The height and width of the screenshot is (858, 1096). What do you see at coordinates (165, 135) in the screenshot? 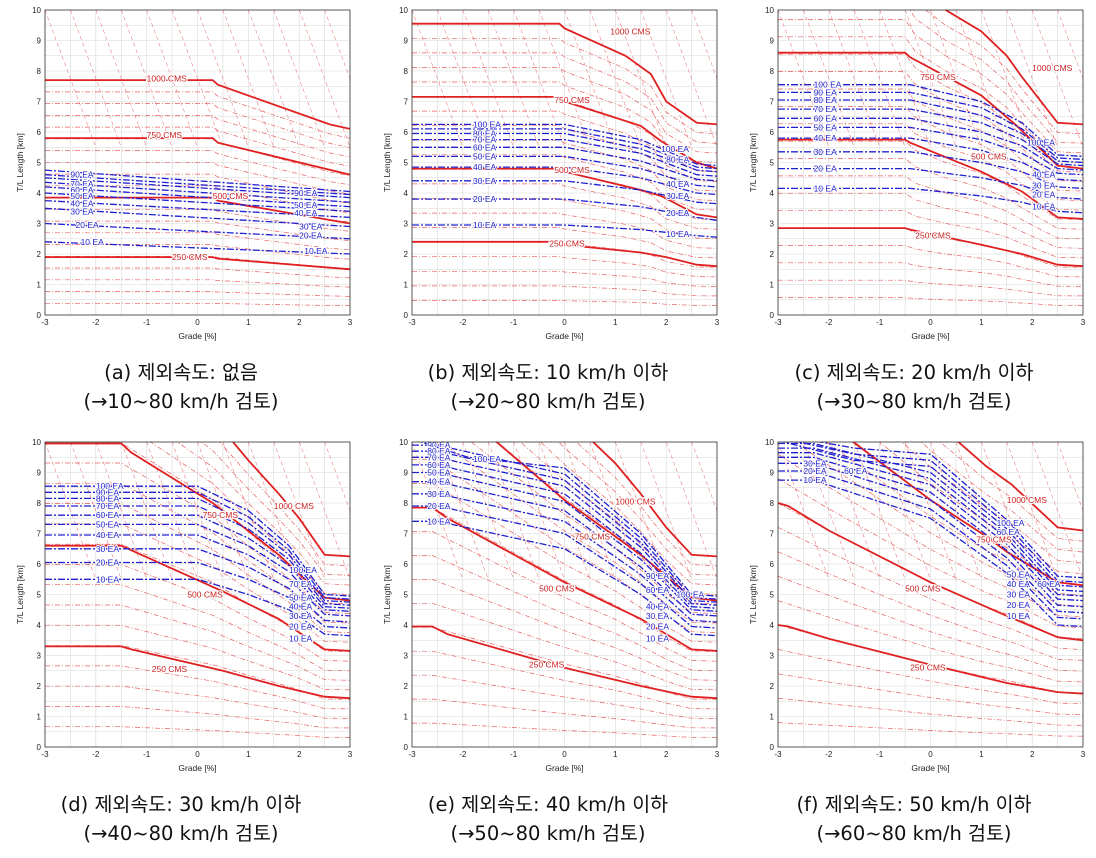
I see `annotation-label: 750 CMS` at bounding box center [165, 135].